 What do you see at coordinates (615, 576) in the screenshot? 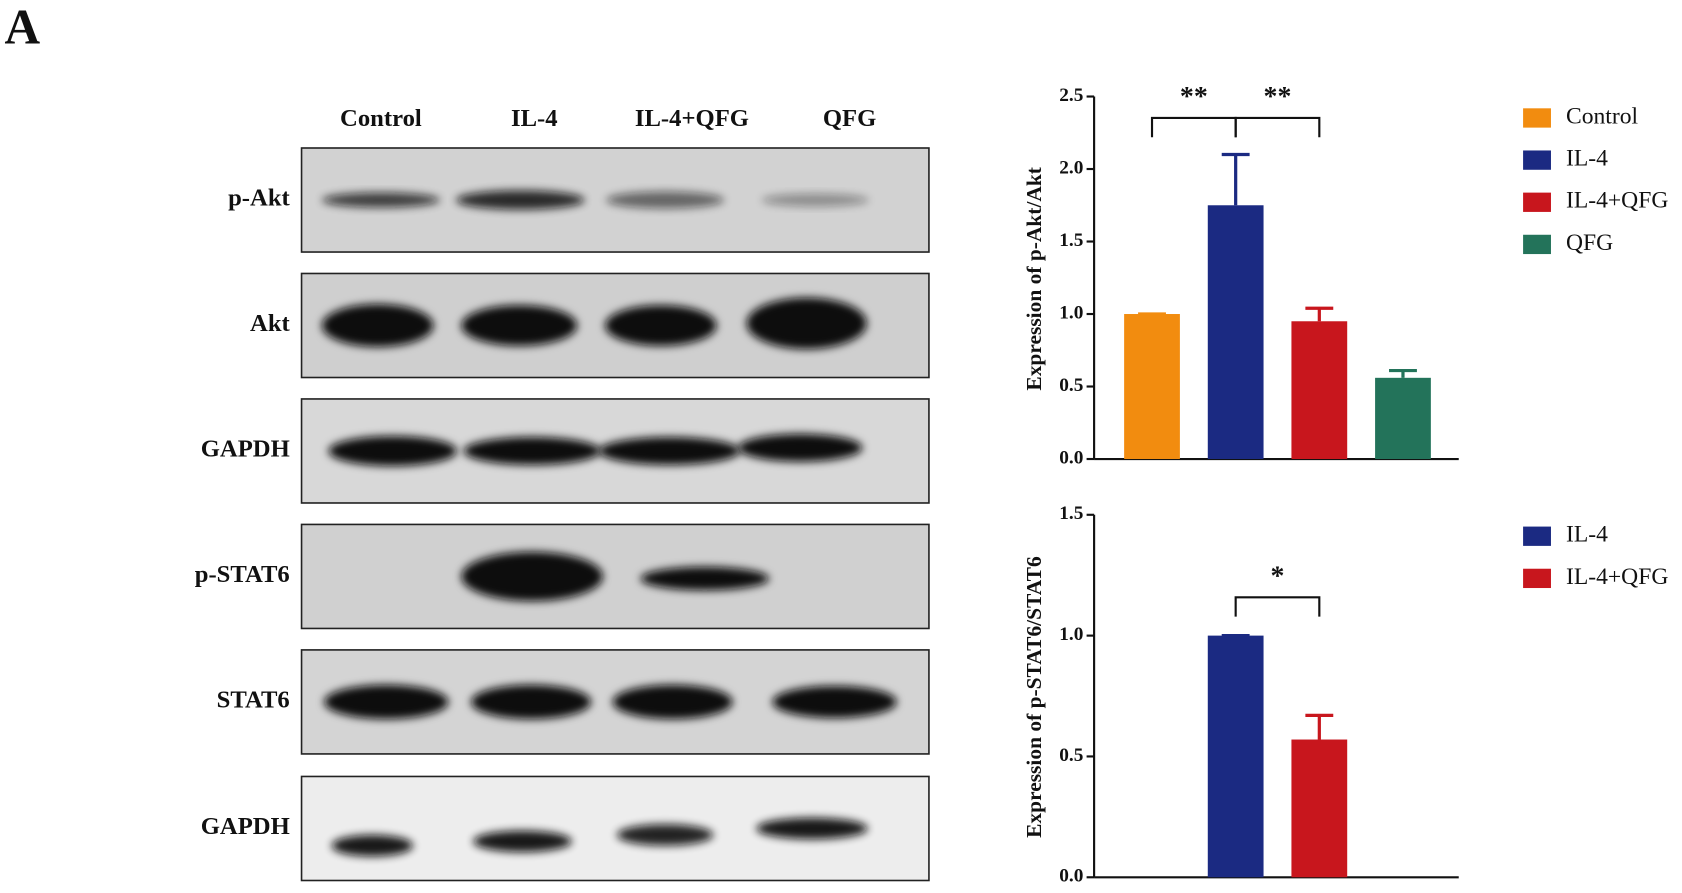
I see `blot-frame` at bounding box center [615, 576].